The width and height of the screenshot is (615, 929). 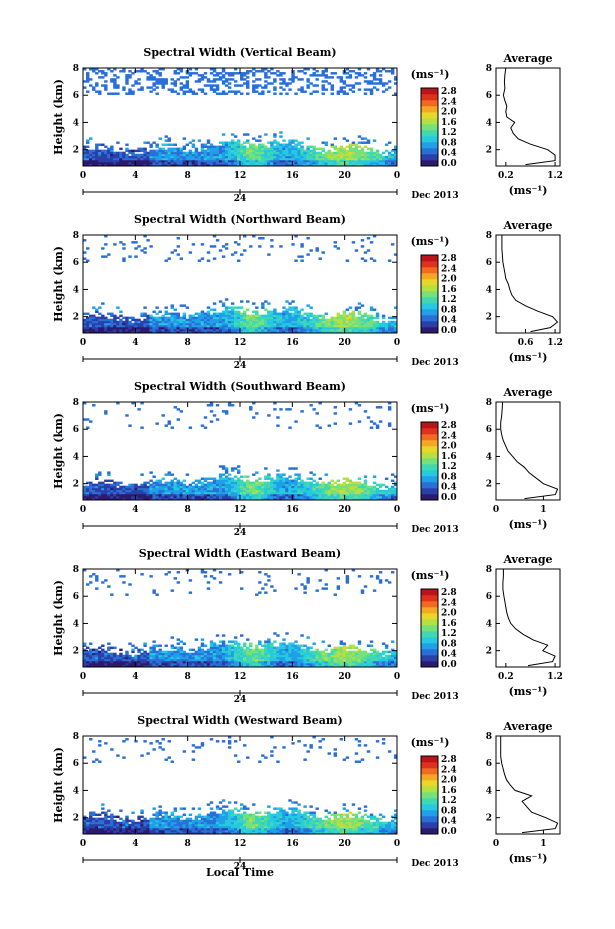 What do you see at coordinates (429, 473) in the screenshot?
I see `colorbar-swatch` at bounding box center [429, 473].